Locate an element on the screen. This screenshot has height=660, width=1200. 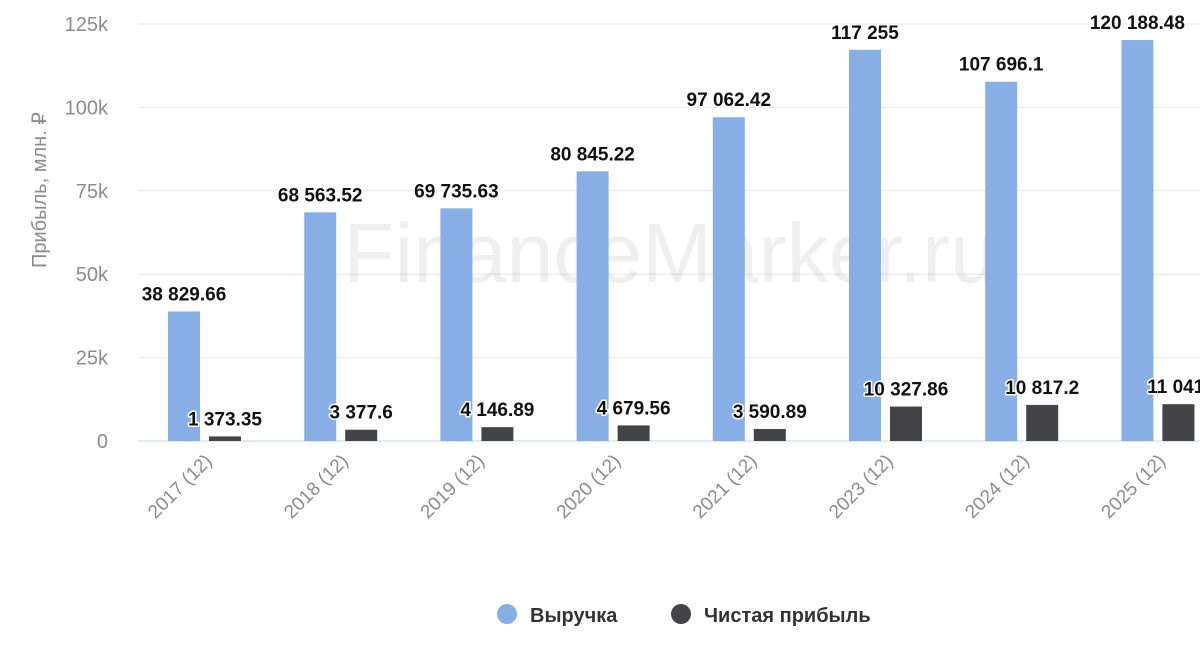
legend-label-net-profit: Чистая прибыль is located at coordinates (787, 616).